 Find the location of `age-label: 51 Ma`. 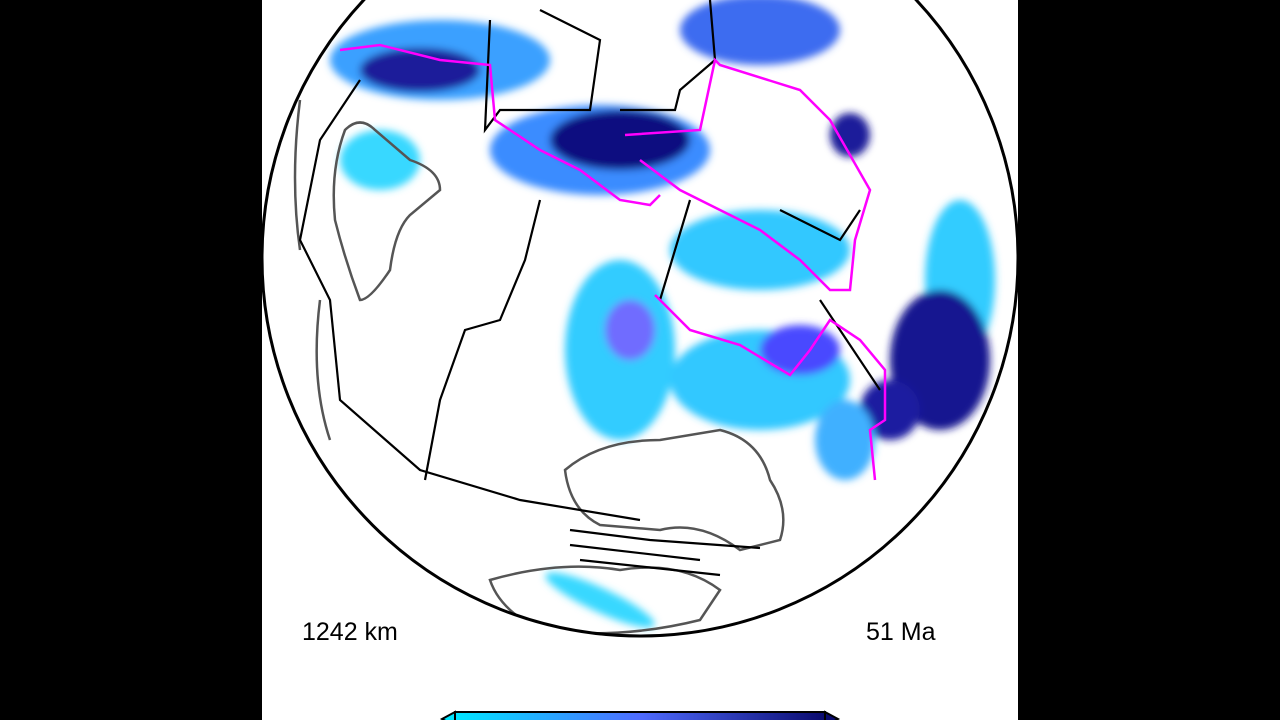

age-label: 51 Ma is located at coordinates (901, 632).